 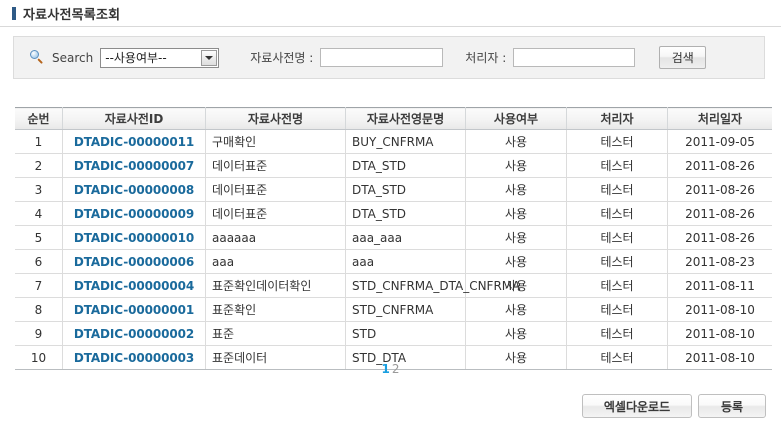 I want to click on column-header-name: 자료사전명, so click(x=275, y=118).